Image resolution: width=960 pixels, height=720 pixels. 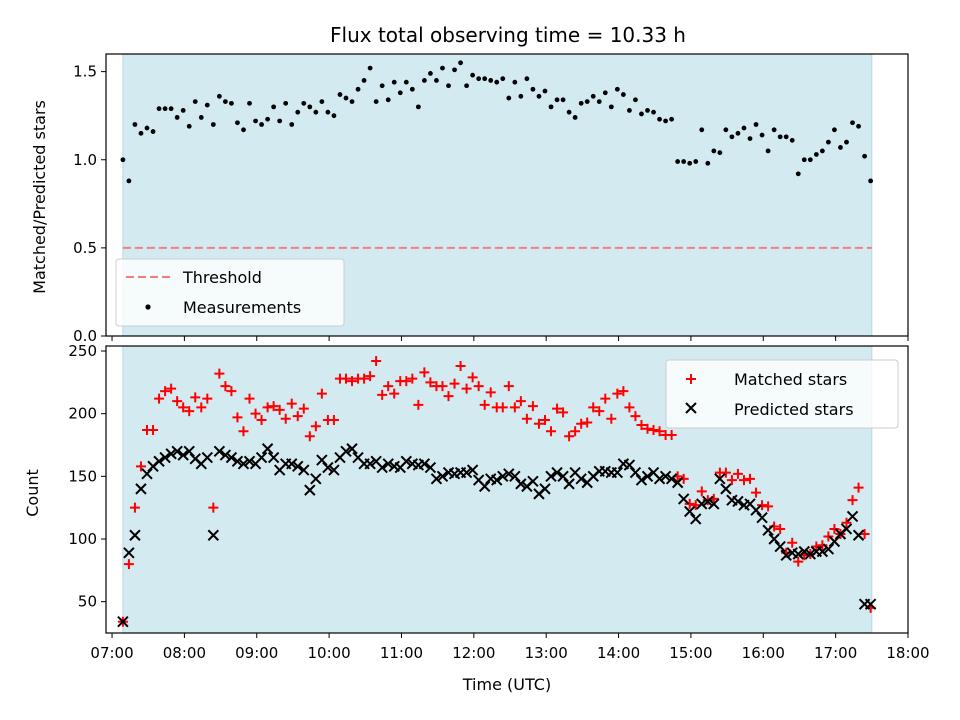 What do you see at coordinates (794, 409) in the screenshot?
I see `legend-predicted-label: Predicted stars` at bounding box center [794, 409].